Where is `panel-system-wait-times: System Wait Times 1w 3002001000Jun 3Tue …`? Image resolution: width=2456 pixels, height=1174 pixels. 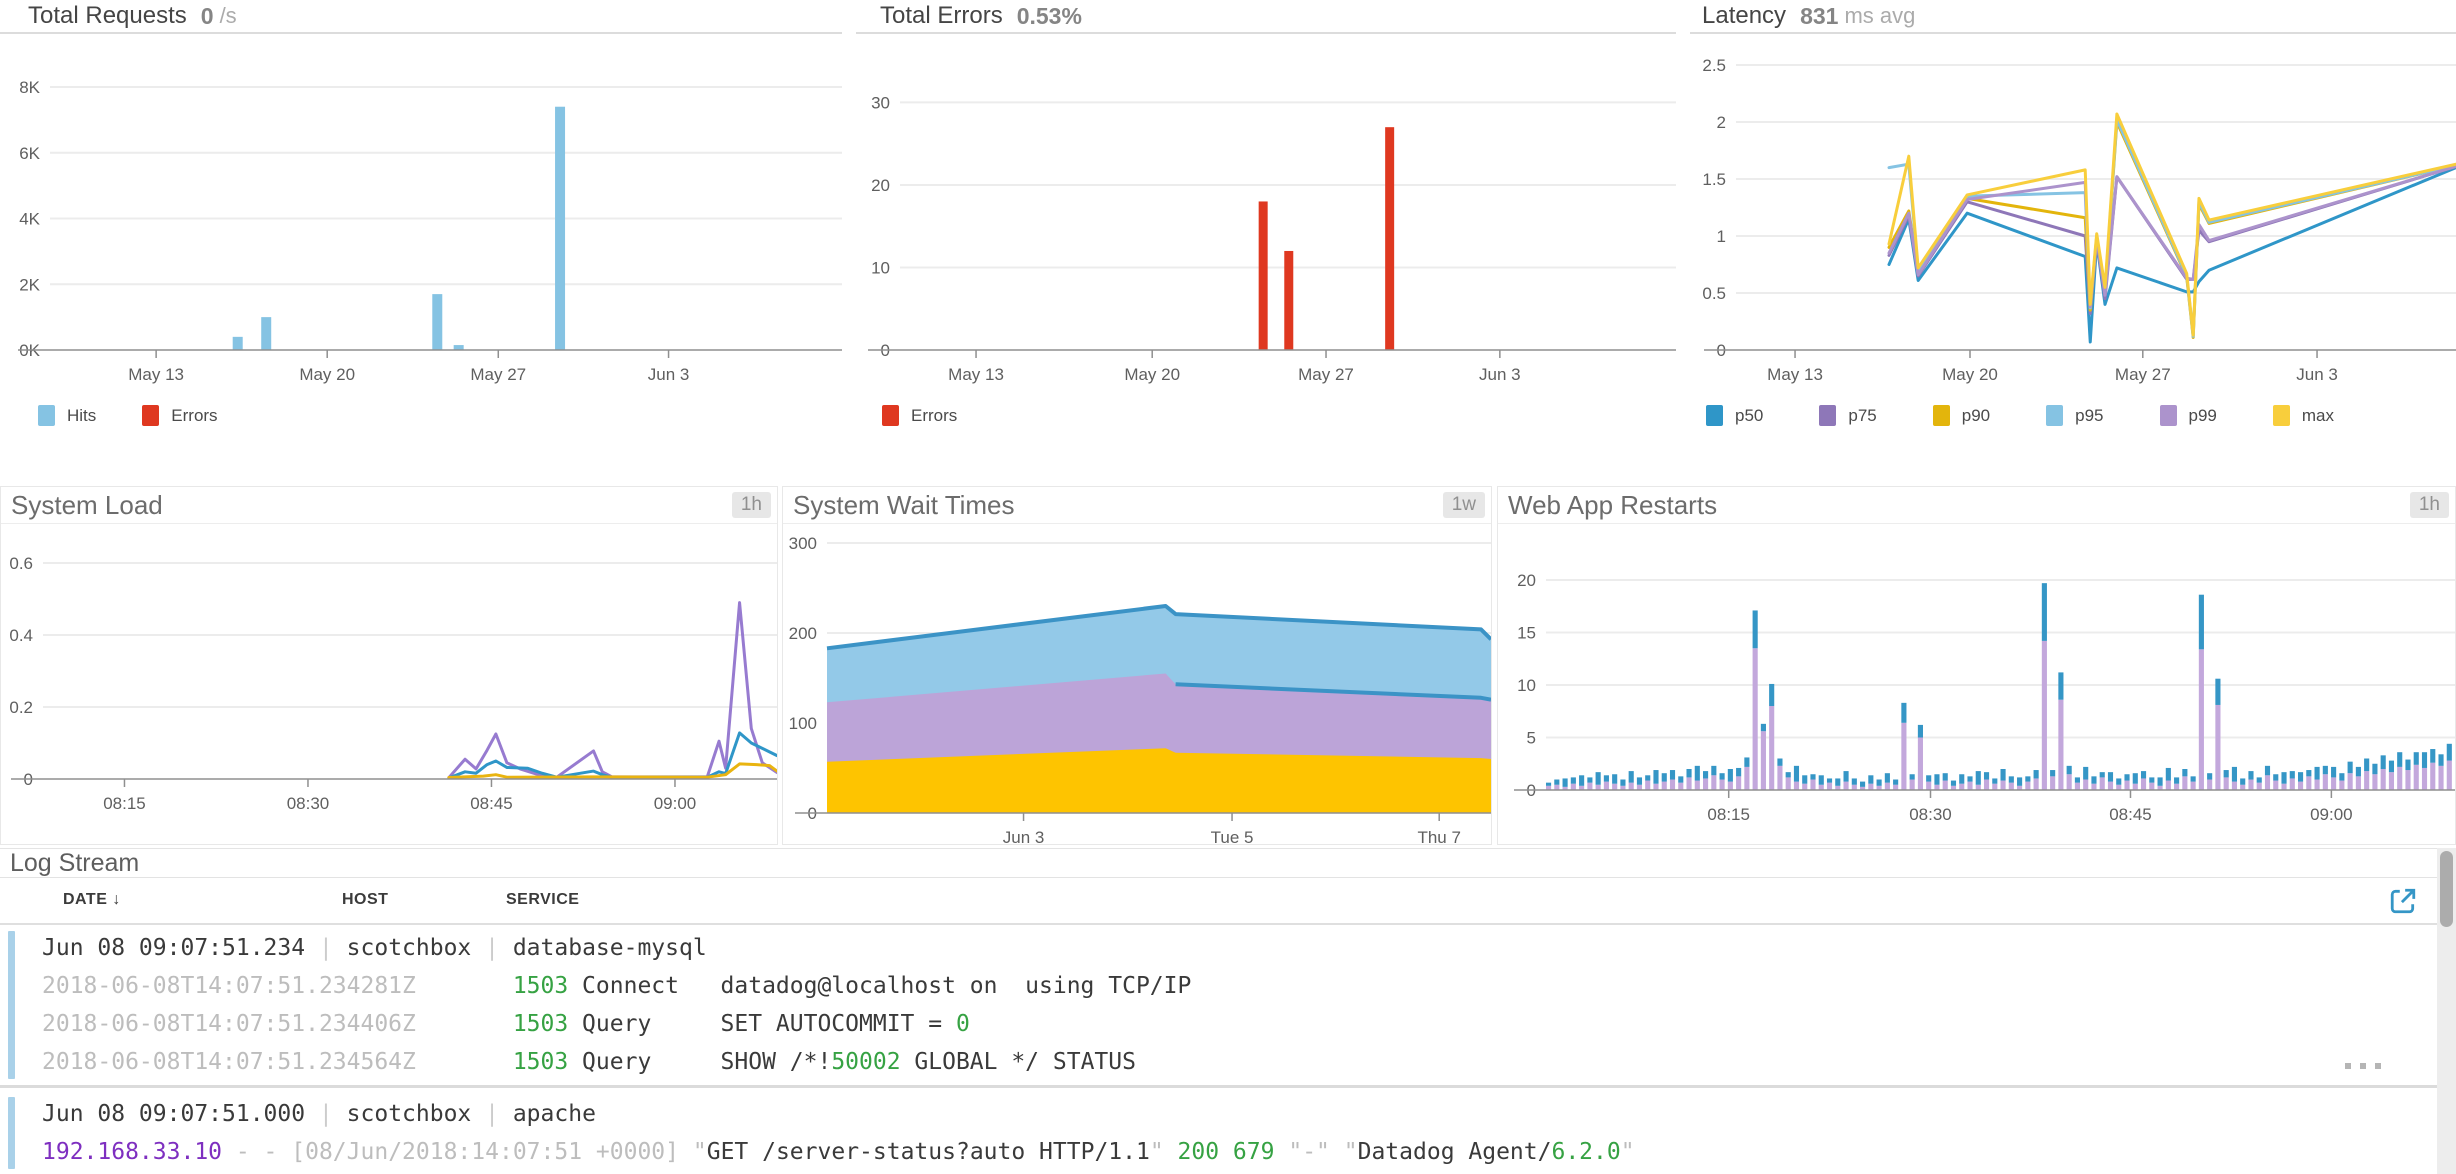 panel-system-wait-times: System Wait Times 1w 3002001000Jun 3Tue … is located at coordinates (1137, 666).